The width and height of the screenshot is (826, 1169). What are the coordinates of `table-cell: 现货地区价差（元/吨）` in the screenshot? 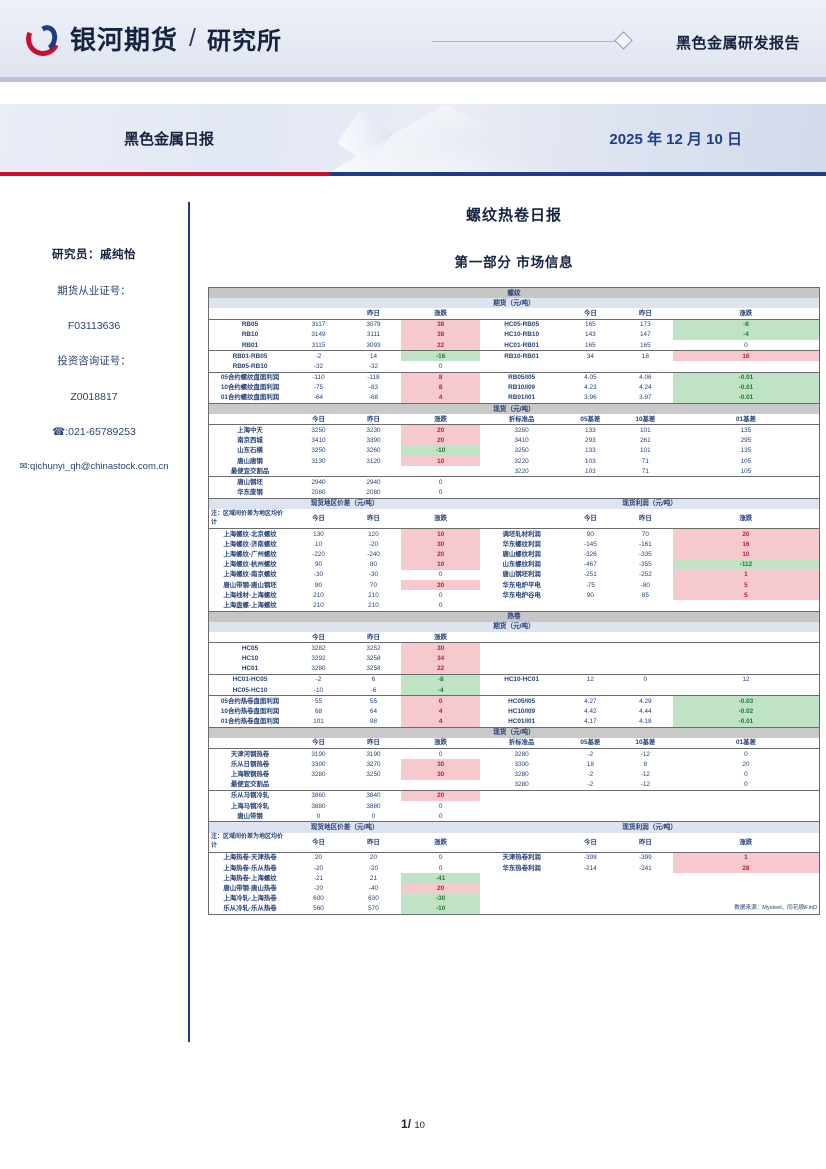 It's located at (344, 503).